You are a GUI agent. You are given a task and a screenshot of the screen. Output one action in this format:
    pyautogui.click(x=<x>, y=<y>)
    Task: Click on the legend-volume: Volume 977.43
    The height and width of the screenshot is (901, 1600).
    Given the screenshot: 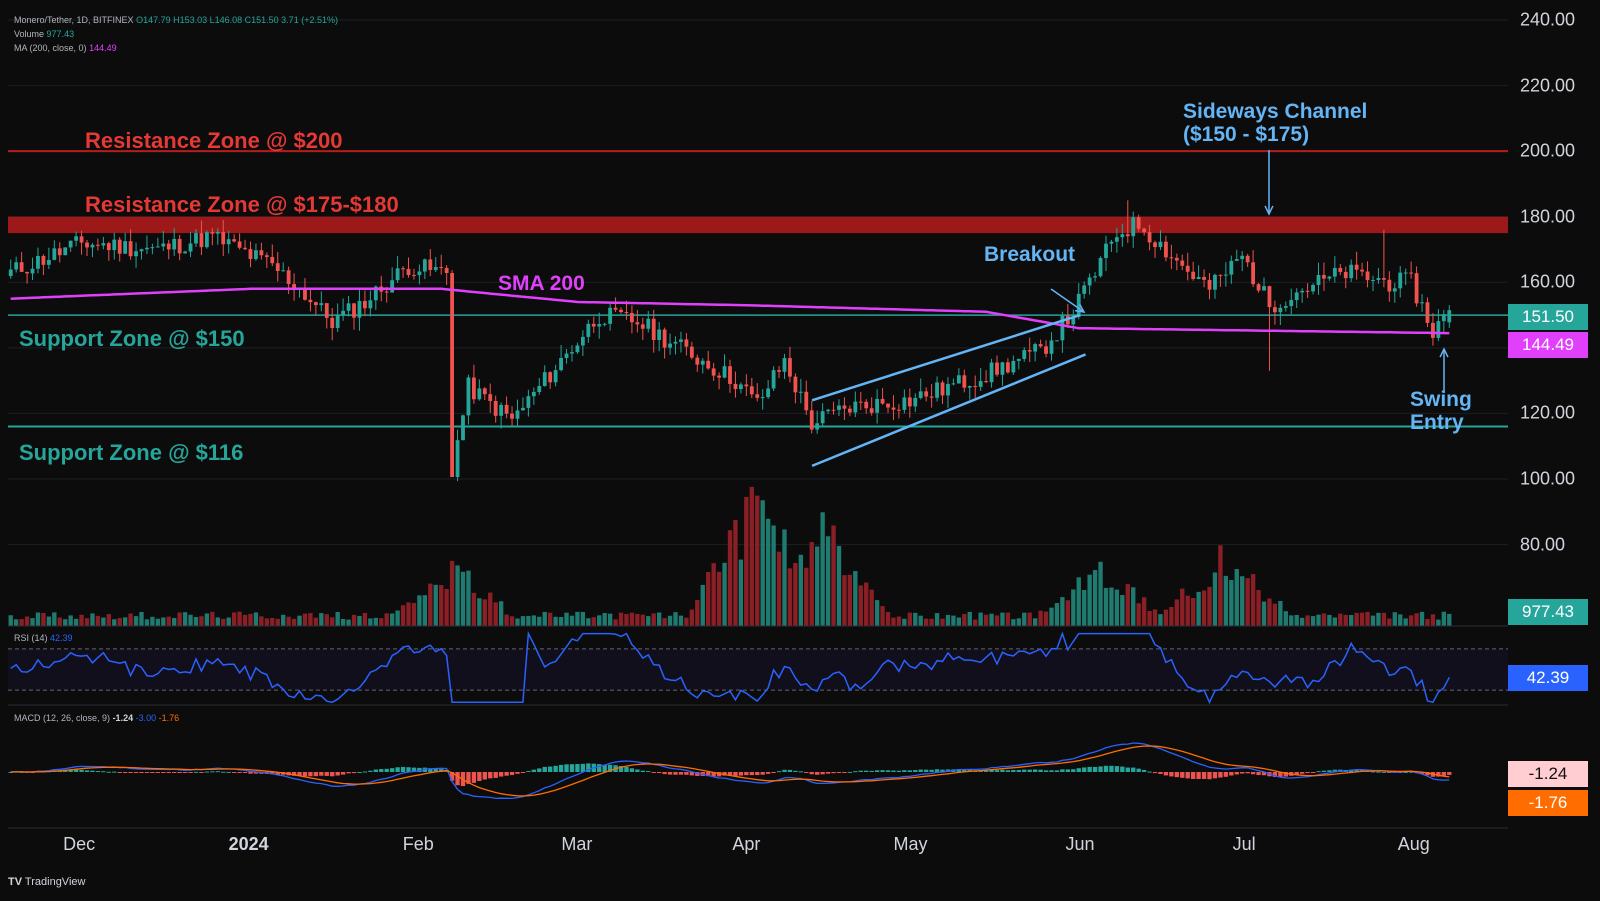 What is the action you would take?
    pyautogui.click(x=44, y=34)
    